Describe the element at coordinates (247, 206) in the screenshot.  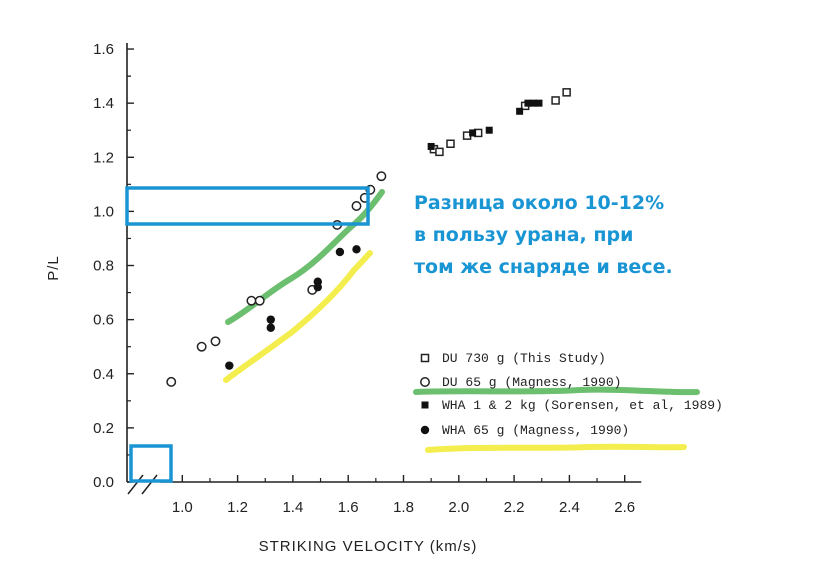
I see `highlight-box-1.0` at that location.